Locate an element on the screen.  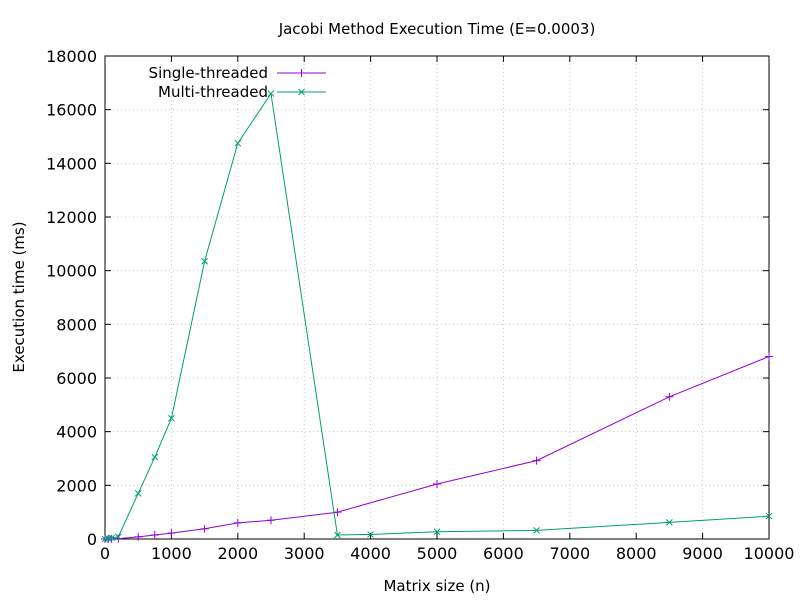
x-axis-title: Matrix size (n) is located at coordinates (436, 586).